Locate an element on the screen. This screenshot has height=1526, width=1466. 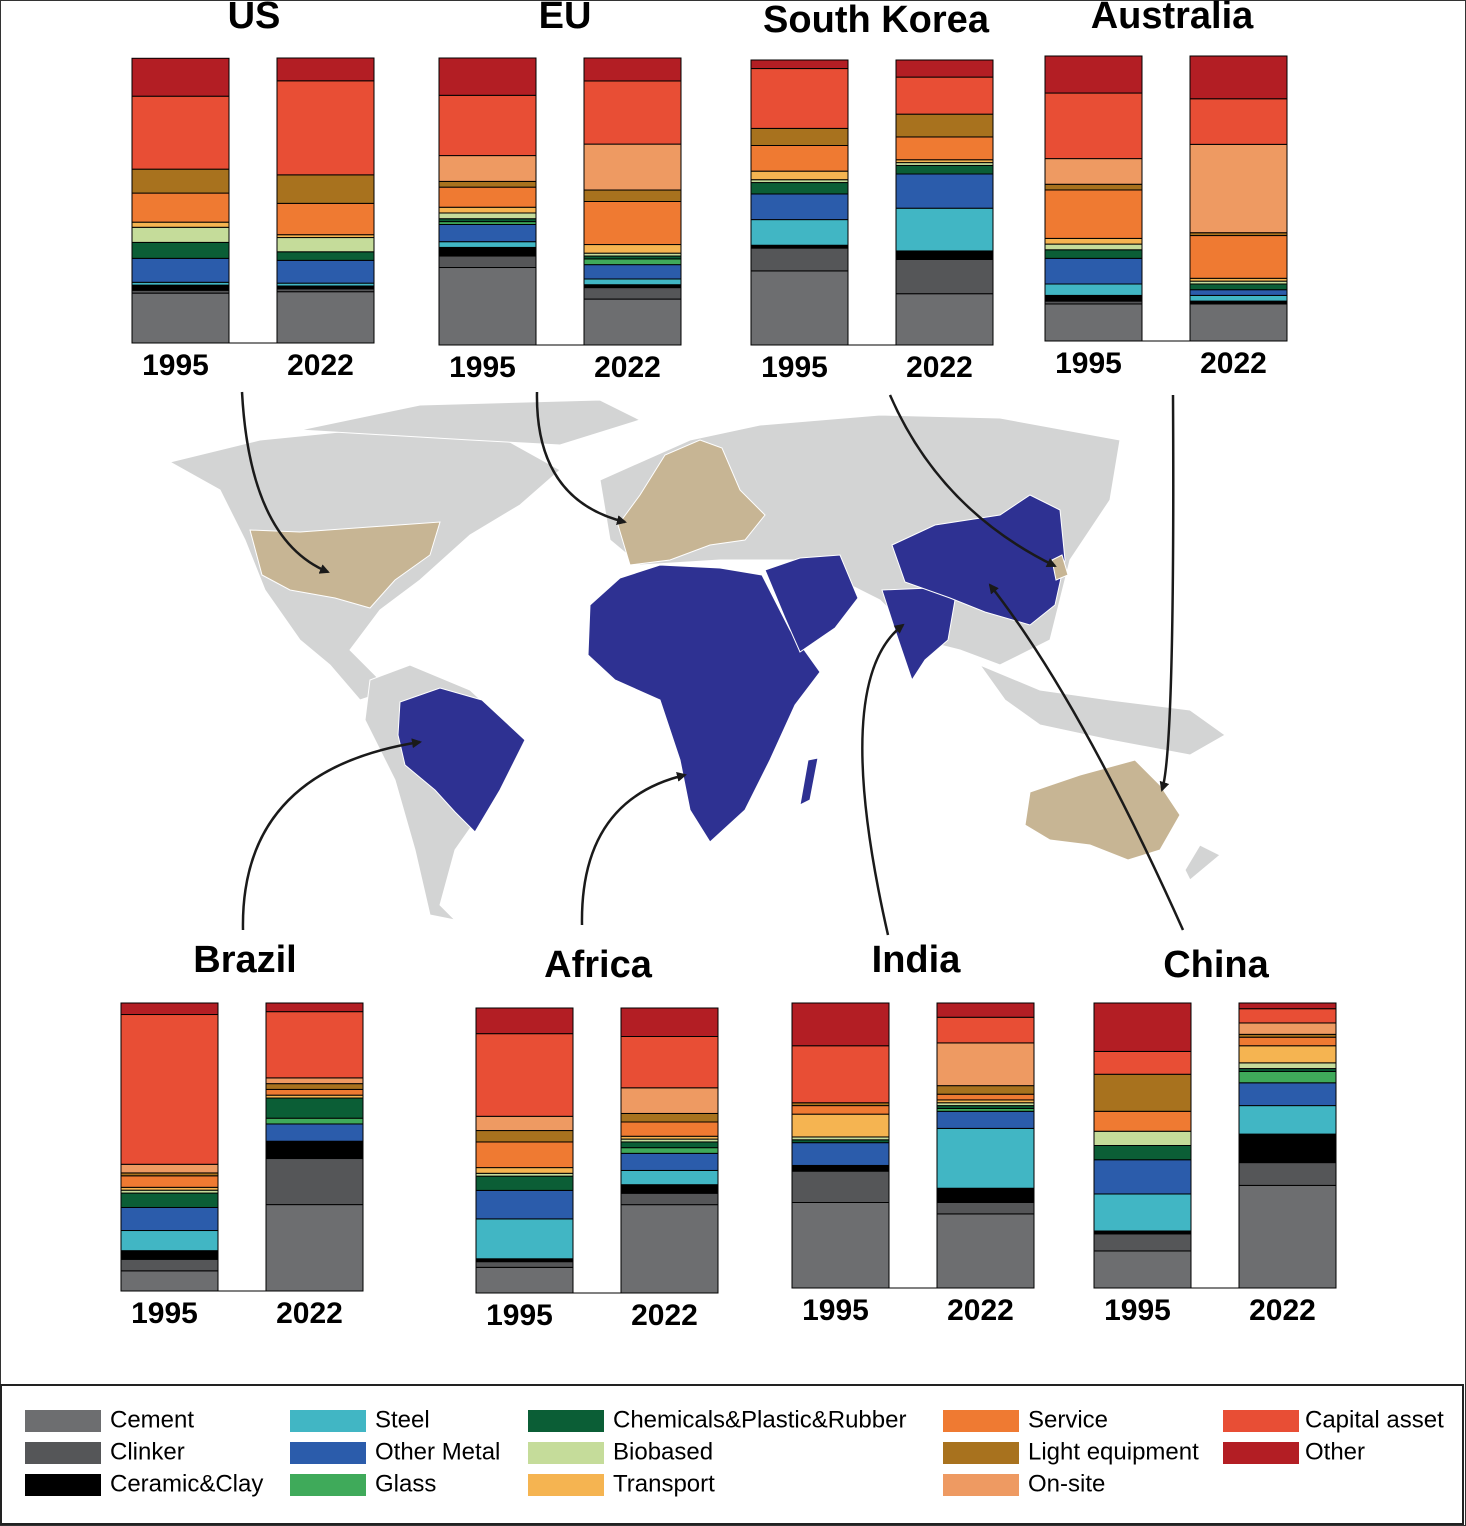
madagascar is located at coordinates (809, 781).